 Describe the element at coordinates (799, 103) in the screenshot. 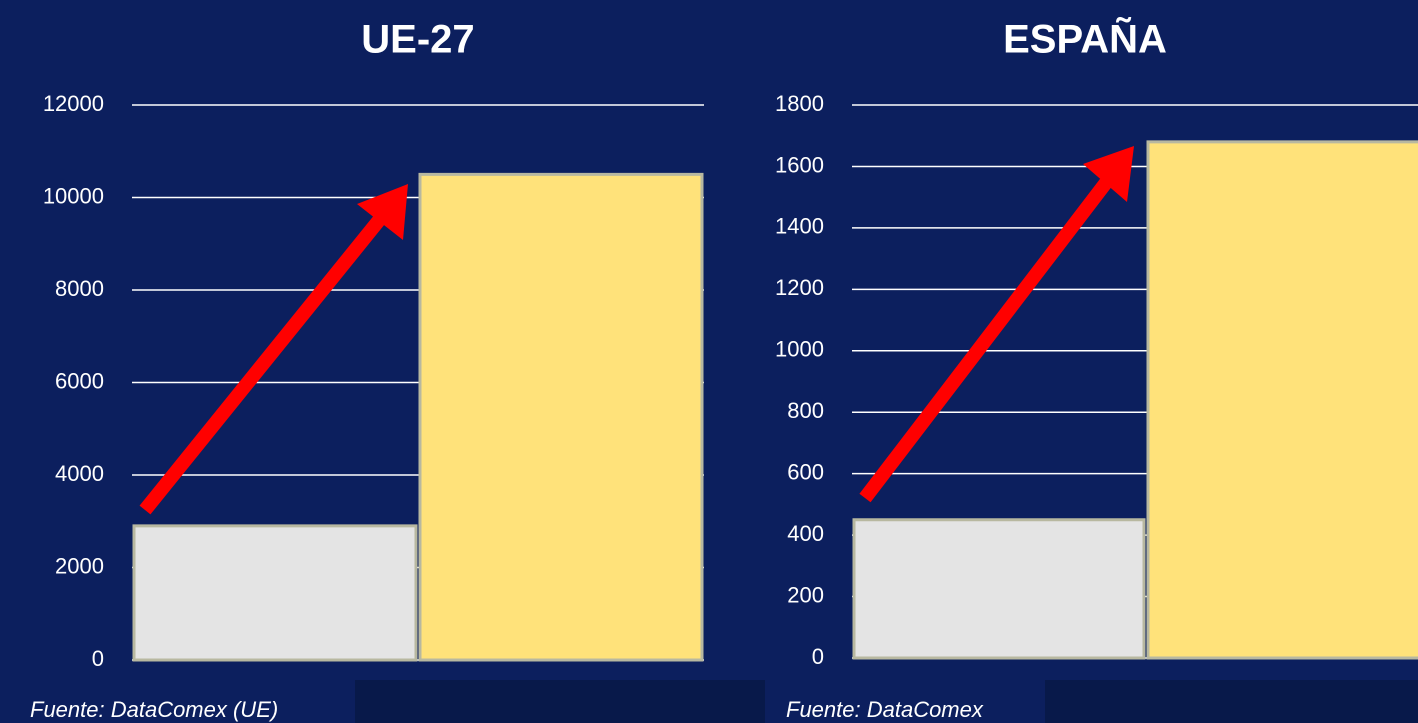

I see `y-tick-label: 1800` at that location.